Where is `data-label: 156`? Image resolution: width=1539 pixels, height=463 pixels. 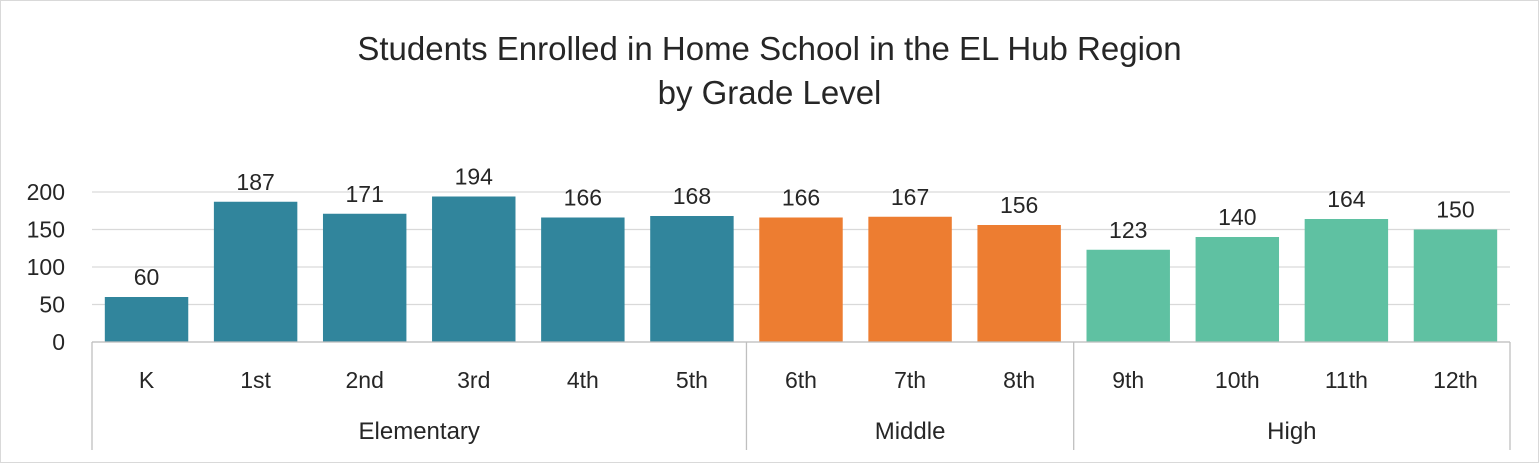
data-label: 156 is located at coordinates (1019, 205).